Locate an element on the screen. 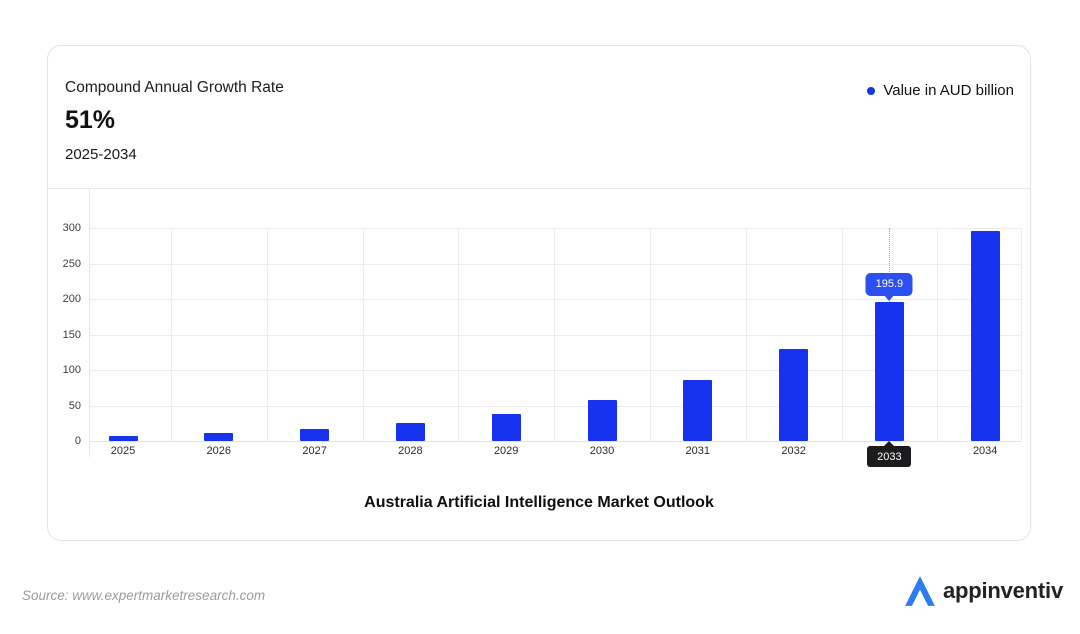 This screenshot has width=1080, height=634. x-axis-tick-label: 2028 is located at coordinates (410, 451).